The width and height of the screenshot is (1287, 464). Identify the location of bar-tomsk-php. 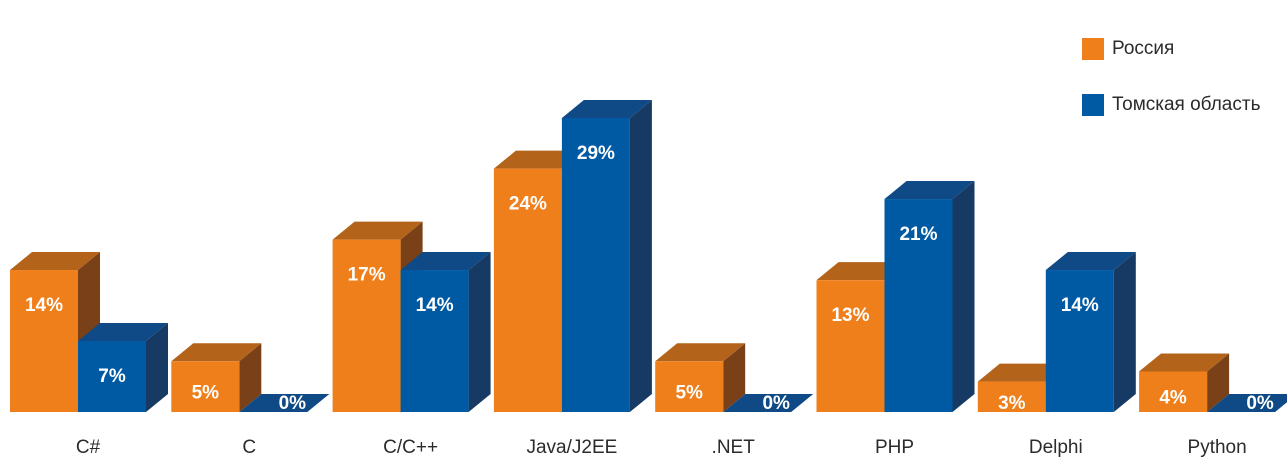
(918, 305).